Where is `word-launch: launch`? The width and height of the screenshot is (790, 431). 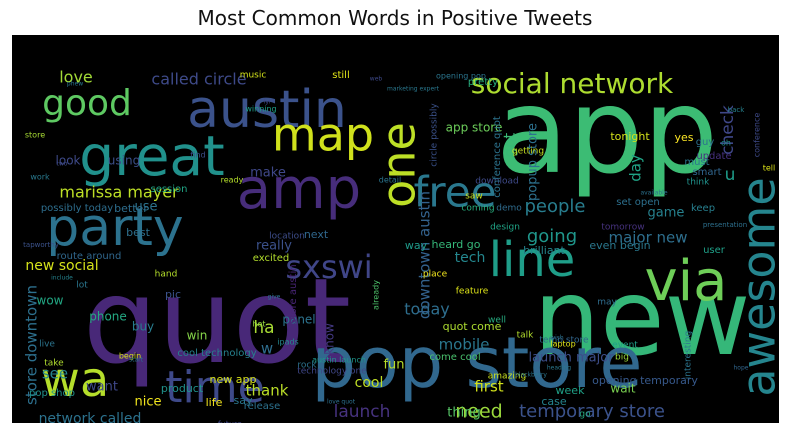 word-launch: launch is located at coordinates (362, 412).